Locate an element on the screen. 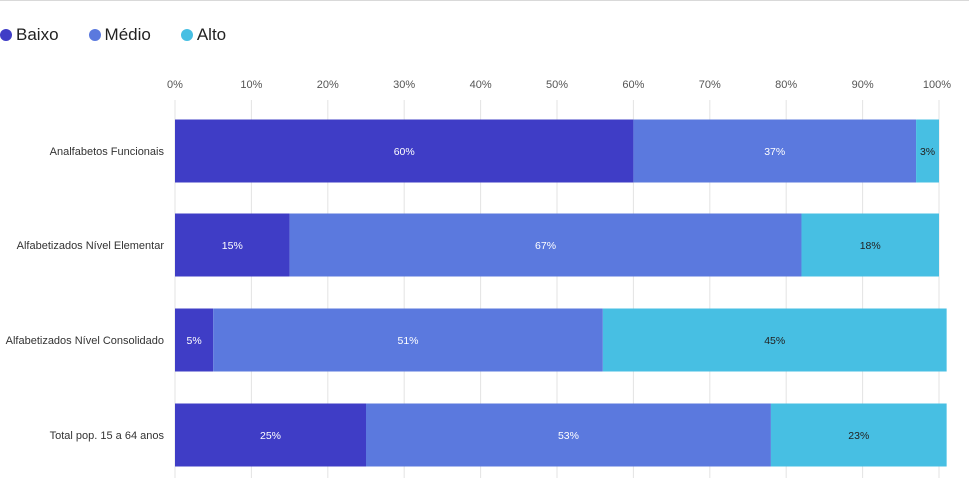 This screenshot has height=478, width=969. top-divider is located at coordinates (484, 0).